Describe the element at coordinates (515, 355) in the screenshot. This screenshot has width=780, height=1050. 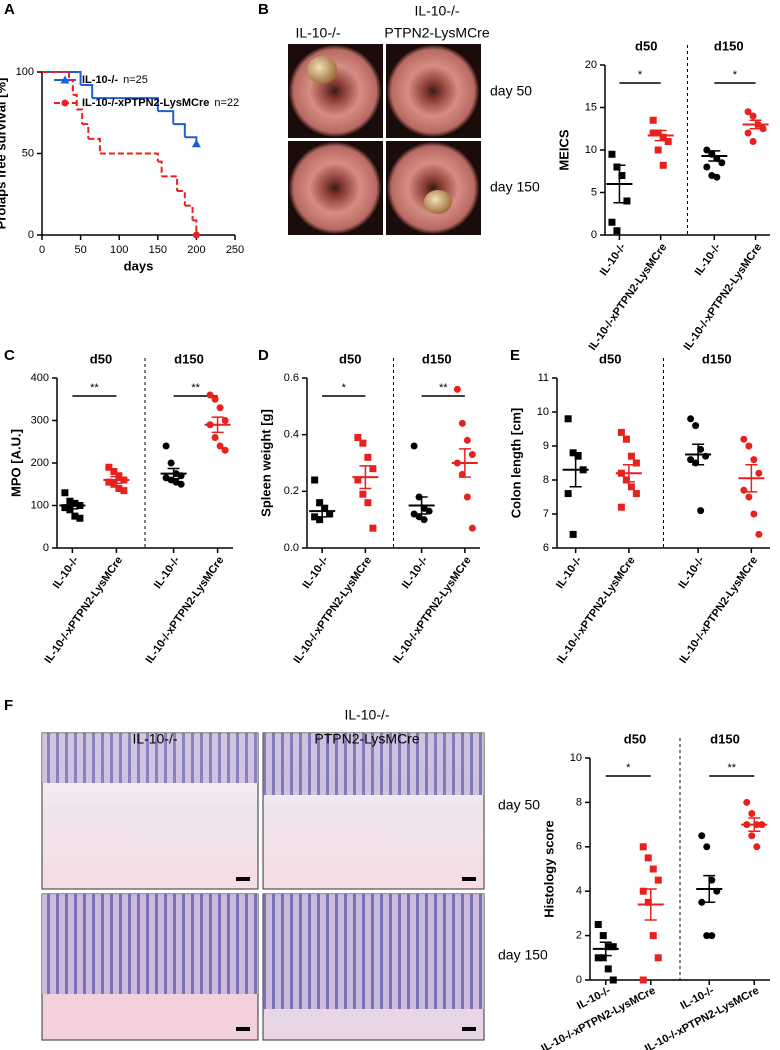
I see `panel-label: E` at that location.